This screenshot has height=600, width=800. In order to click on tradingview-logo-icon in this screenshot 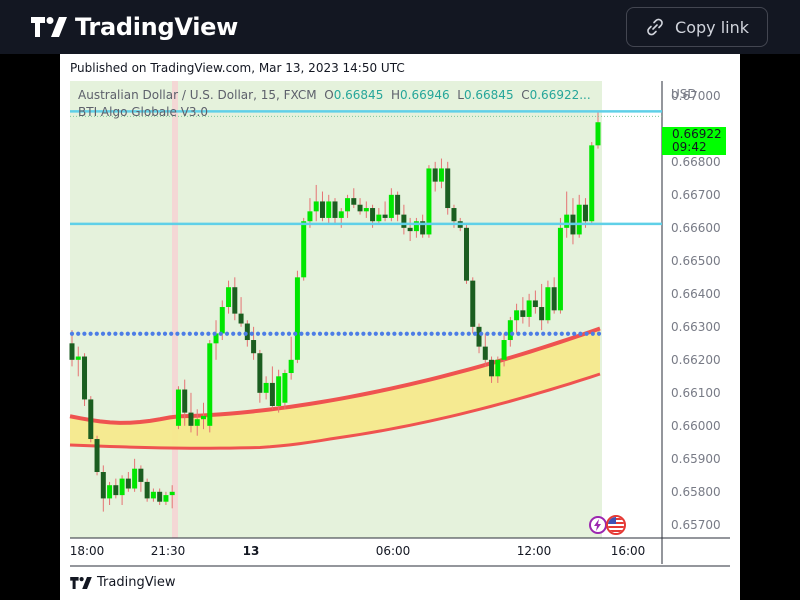, I will do `click(49, 27)`.